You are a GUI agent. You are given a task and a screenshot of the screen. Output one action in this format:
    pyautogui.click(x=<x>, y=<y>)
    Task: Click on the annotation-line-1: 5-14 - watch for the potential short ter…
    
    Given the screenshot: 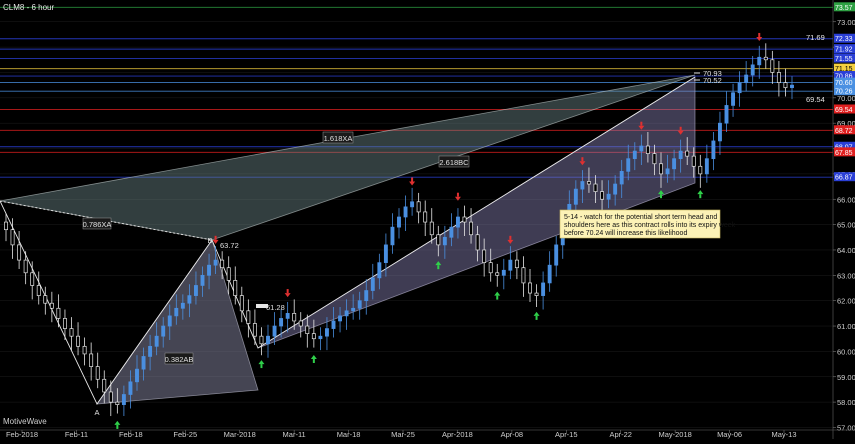 What is the action you would take?
    pyautogui.click(x=640, y=217)
    